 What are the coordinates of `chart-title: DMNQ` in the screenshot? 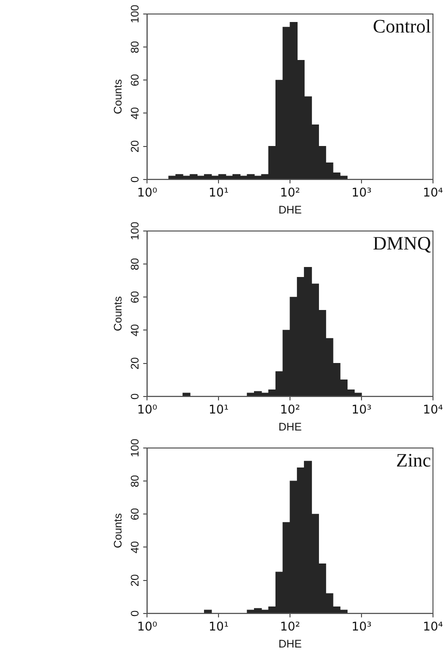 It's located at (402, 243).